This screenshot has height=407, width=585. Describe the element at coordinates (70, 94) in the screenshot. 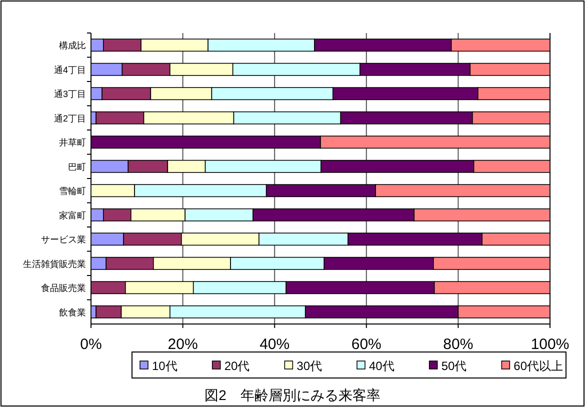

I see `y-tick-label: 通3丁目` at that location.